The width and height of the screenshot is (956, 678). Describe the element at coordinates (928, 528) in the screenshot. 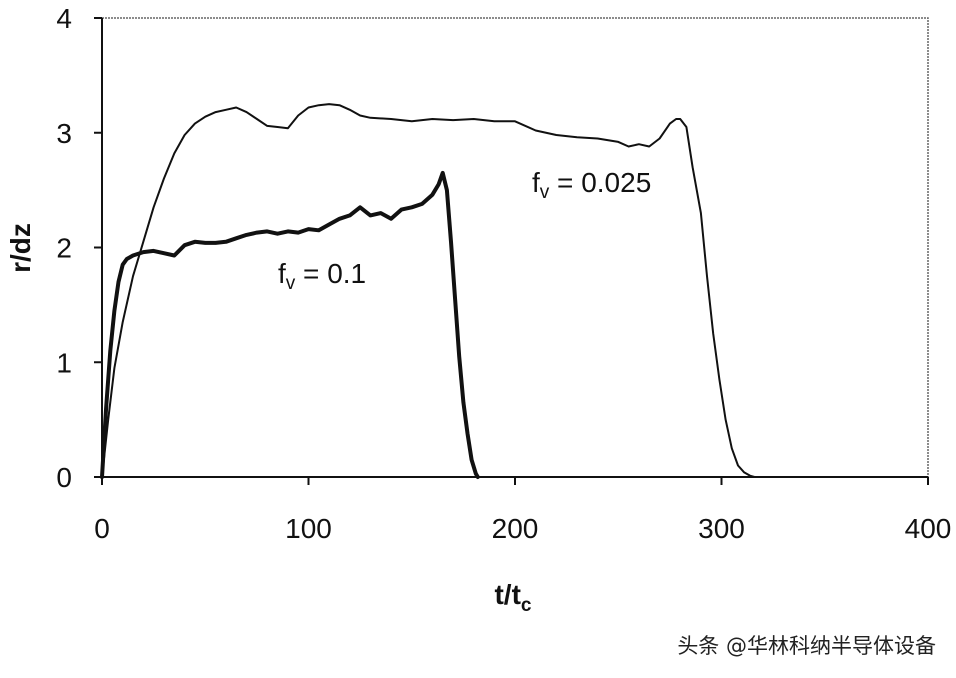

I see `x-tick-label: 400` at that location.